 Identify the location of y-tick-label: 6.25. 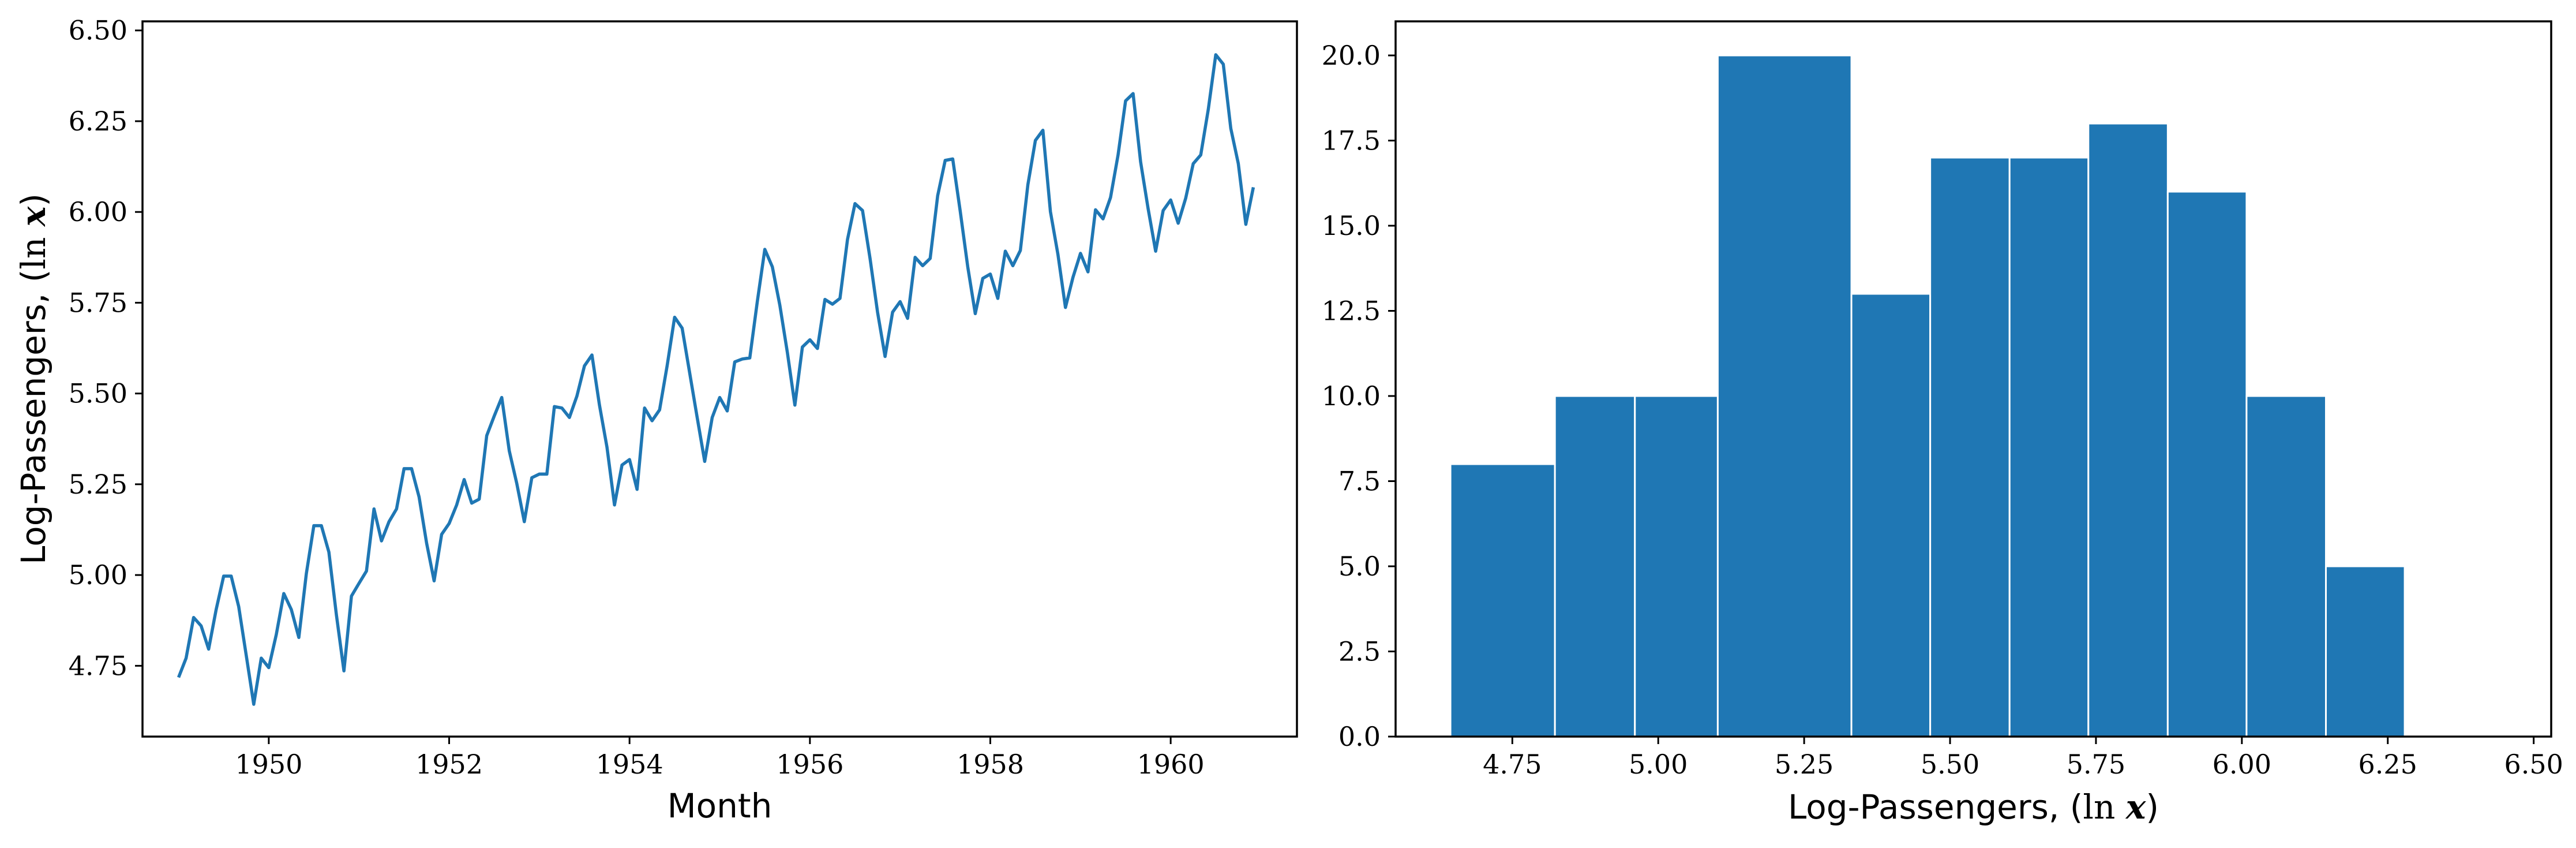
(98, 121).